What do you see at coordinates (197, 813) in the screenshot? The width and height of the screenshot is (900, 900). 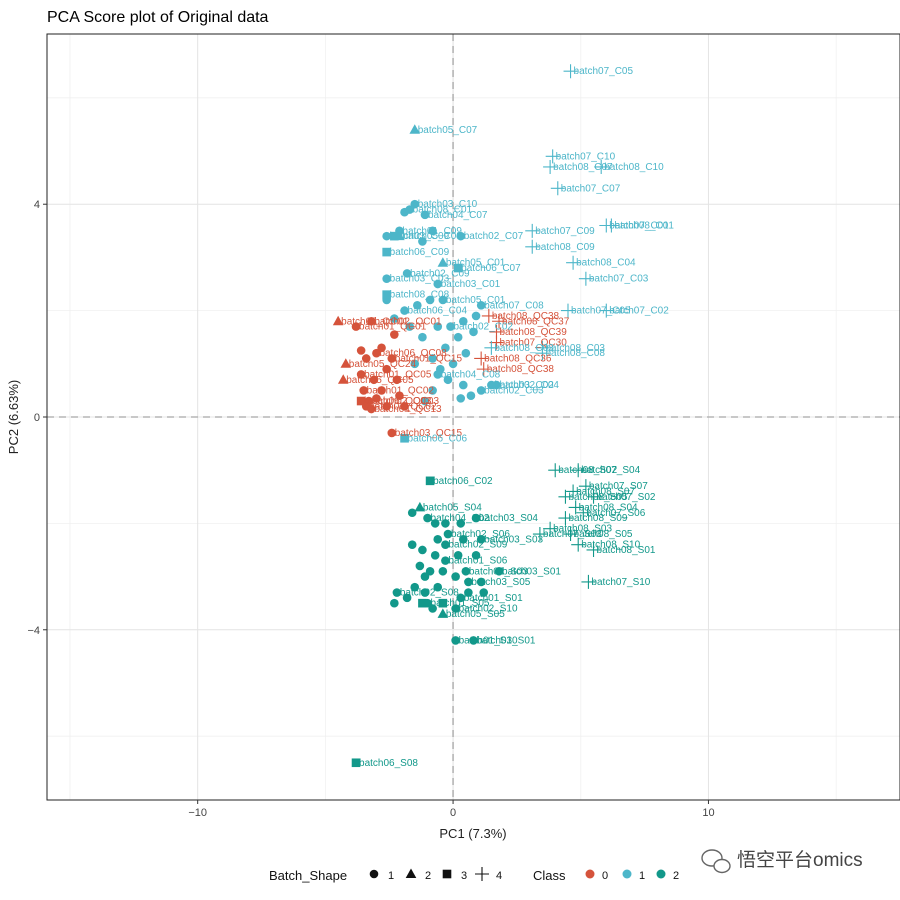 I see `x-tick-label: −10` at bounding box center [197, 813].